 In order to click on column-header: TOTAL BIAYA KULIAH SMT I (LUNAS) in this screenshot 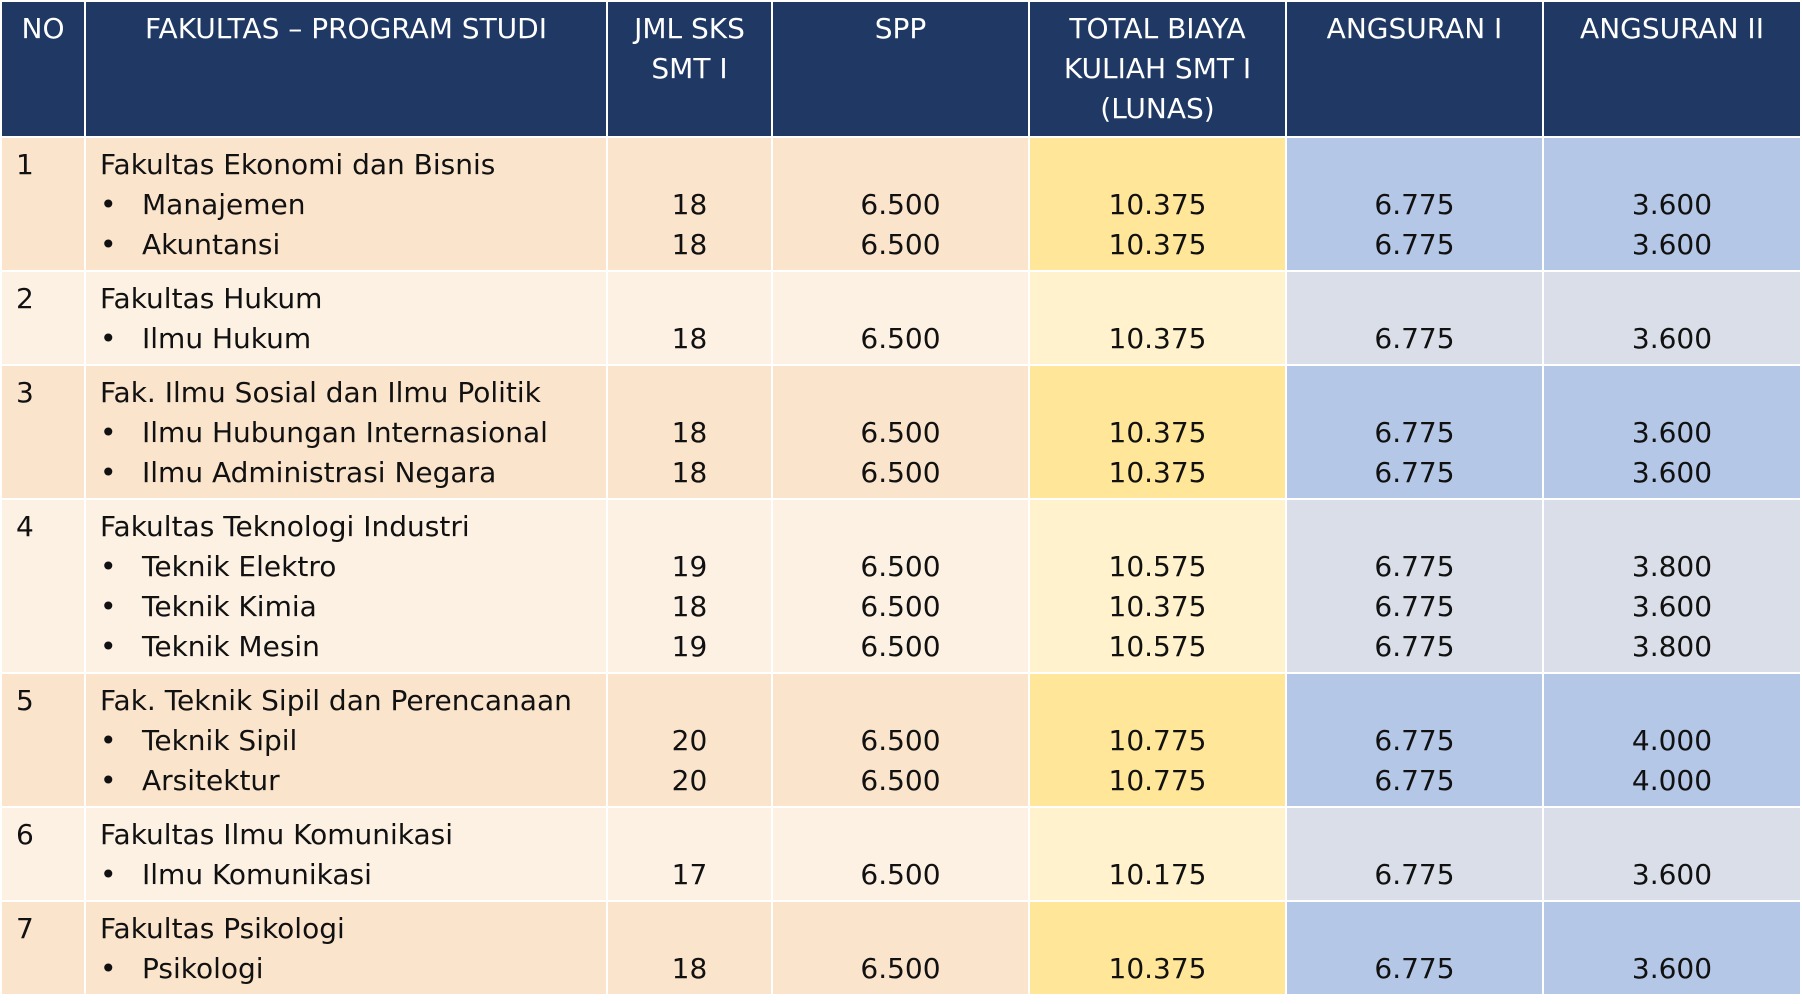, I will do `click(1157, 69)`.